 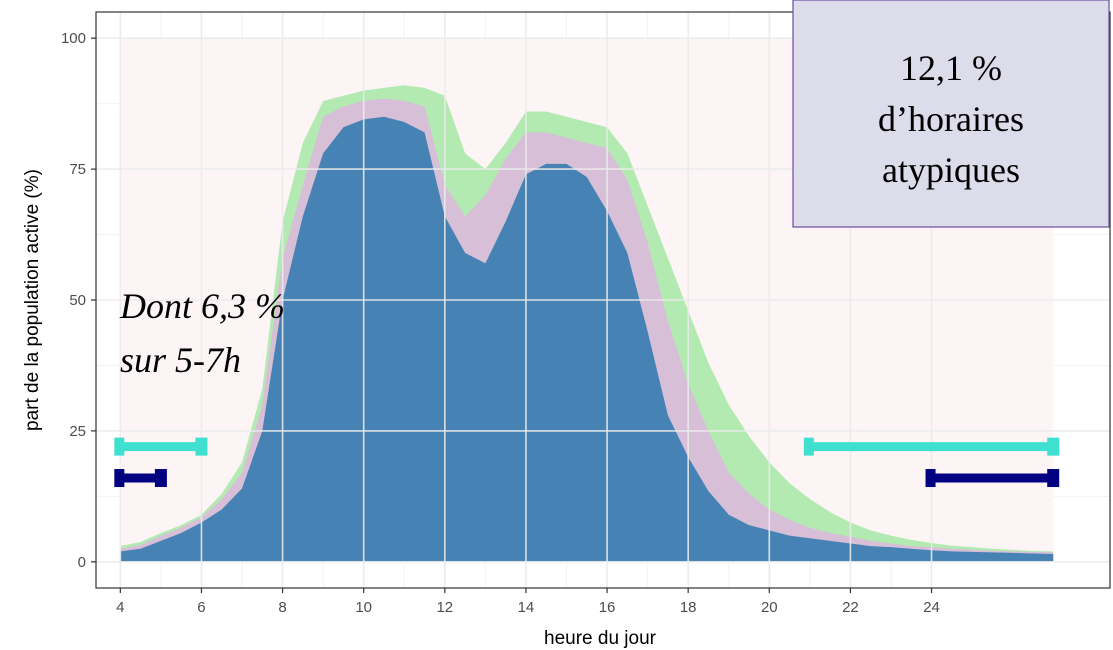 What do you see at coordinates (202, 306) in the screenshot?
I see `note-line-1: Dont 6,3 %` at bounding box center [202, 306].